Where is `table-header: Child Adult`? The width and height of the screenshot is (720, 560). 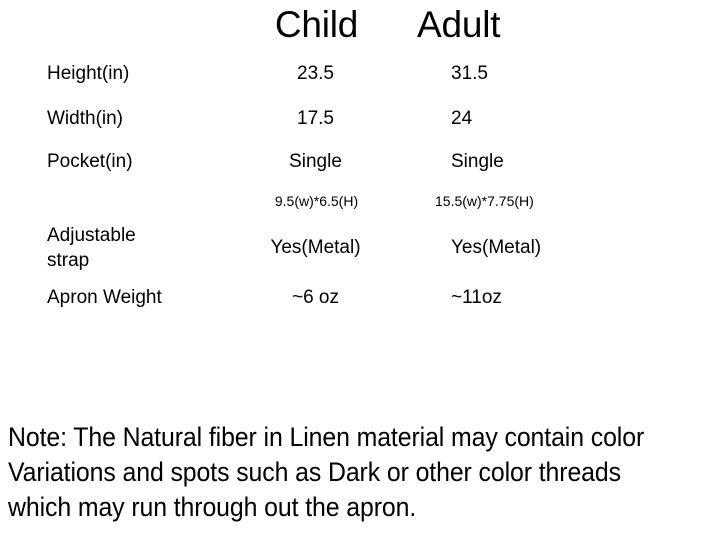 table-header: Child Adult is located at coordinates (360, 26).